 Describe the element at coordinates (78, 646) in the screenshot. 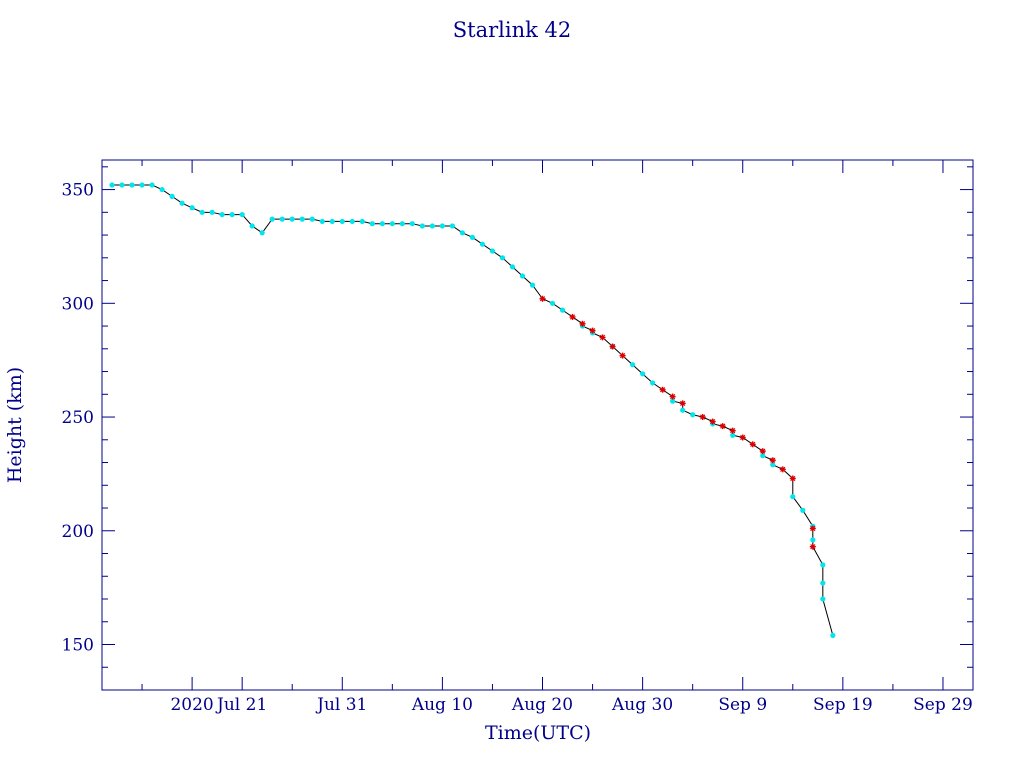

I see `y-tick-label: 150` at that location.